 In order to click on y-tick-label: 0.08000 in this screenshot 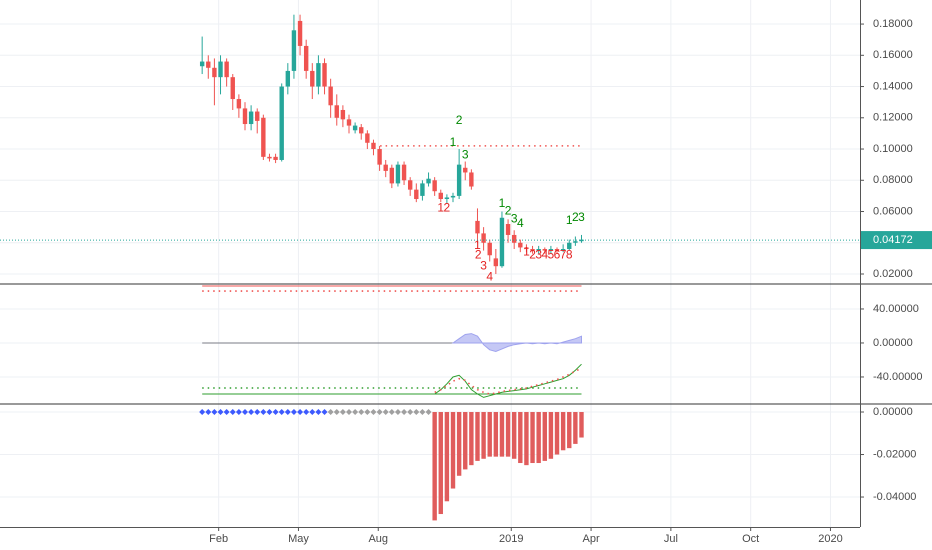, I will do `click(893, 180)`.